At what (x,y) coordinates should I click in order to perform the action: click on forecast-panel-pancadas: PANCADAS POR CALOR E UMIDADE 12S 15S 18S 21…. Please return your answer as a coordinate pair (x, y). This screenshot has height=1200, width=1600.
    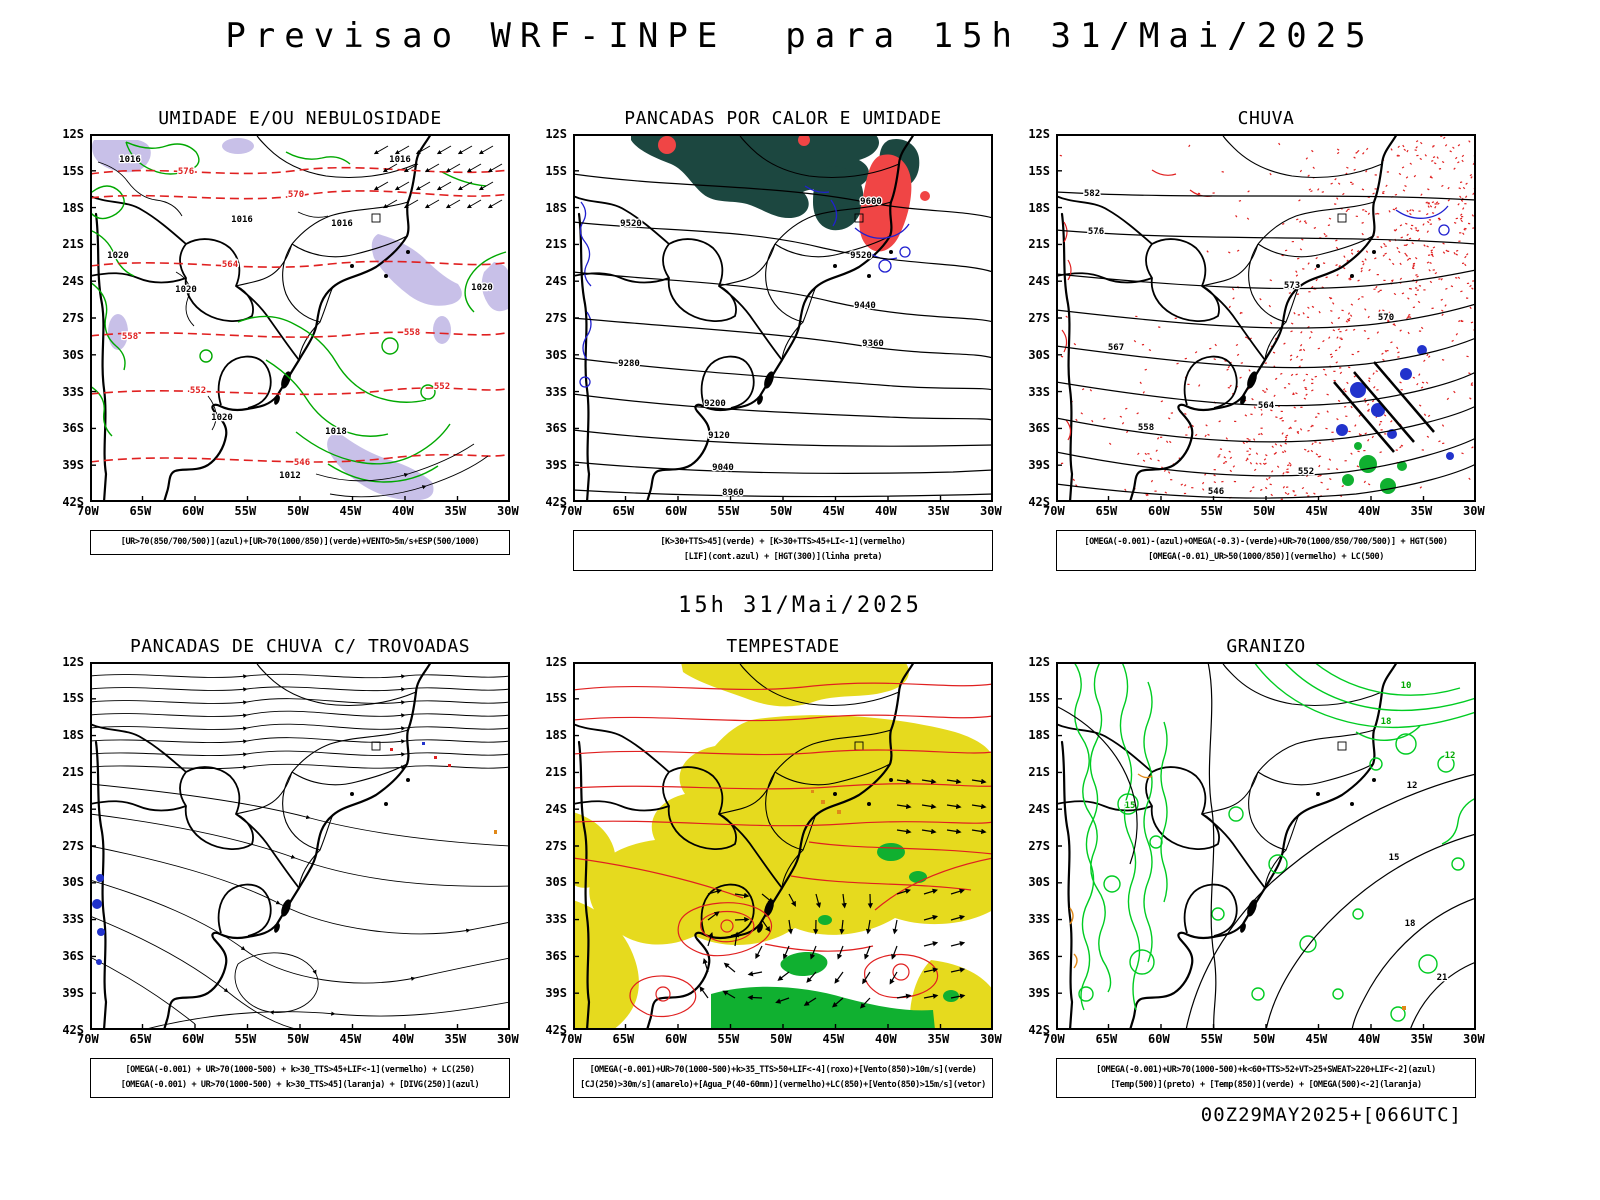
    Looking at the image, I should click on (770, 339).